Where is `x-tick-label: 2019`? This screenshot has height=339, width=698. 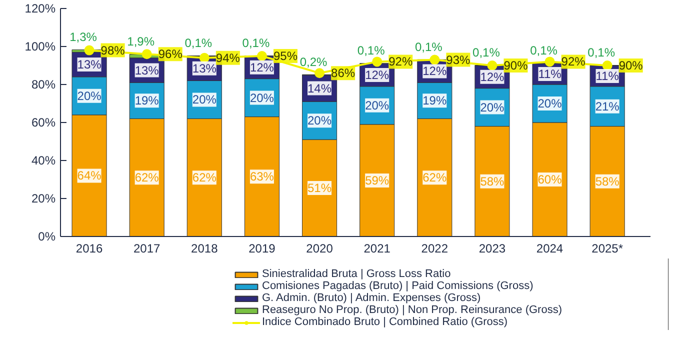
x-tick-label: 2019 is located at coordinates (262, 249).